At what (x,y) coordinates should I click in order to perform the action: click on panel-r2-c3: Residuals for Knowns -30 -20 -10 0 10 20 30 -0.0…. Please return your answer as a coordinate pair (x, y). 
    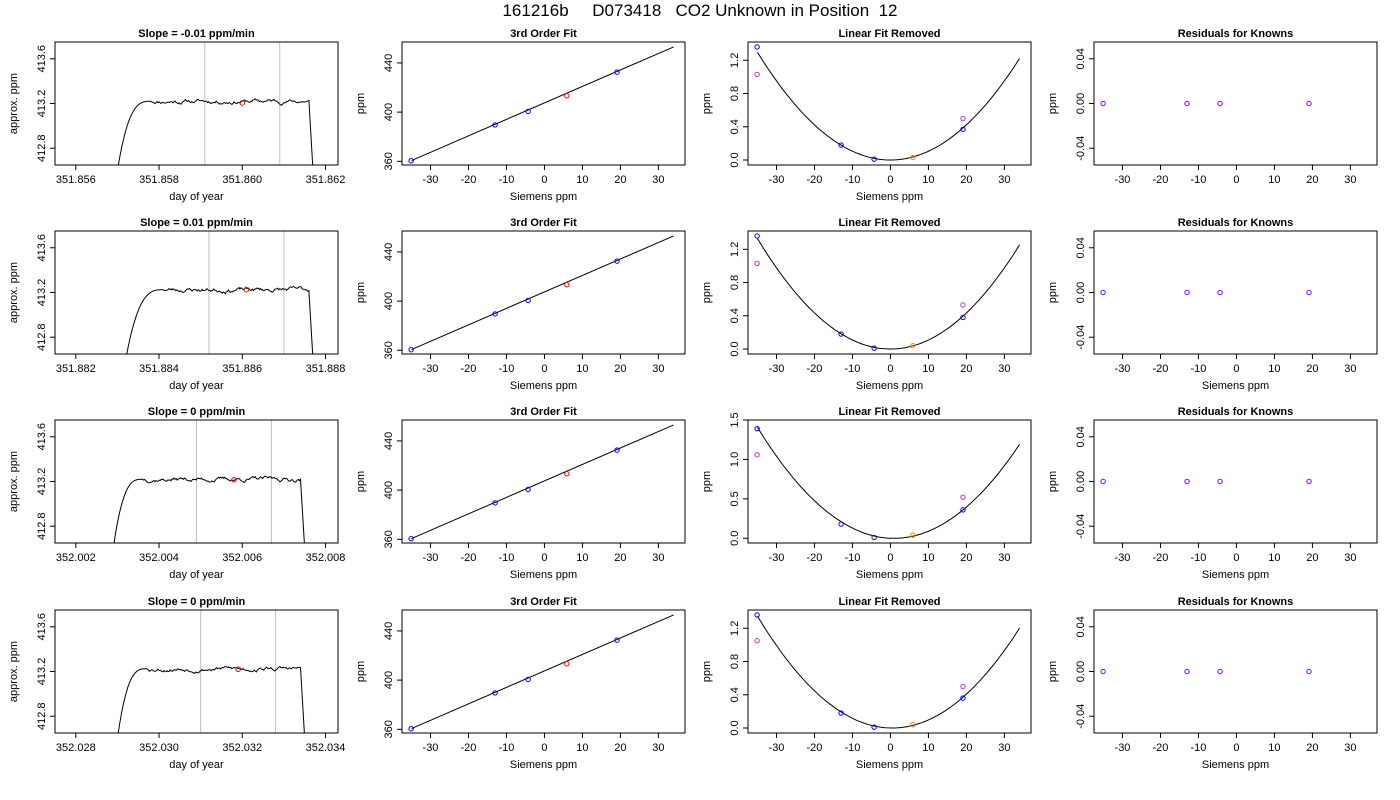
    Looking at the image, I should click on (1212, 493).